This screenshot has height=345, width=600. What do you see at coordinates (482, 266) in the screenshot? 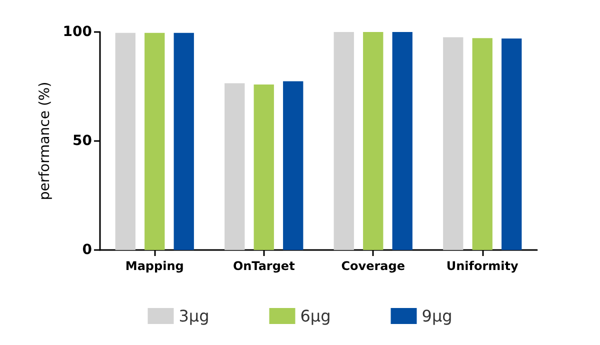
I see `x-tick-label: Uniformity` at bounding box center [482, 266].